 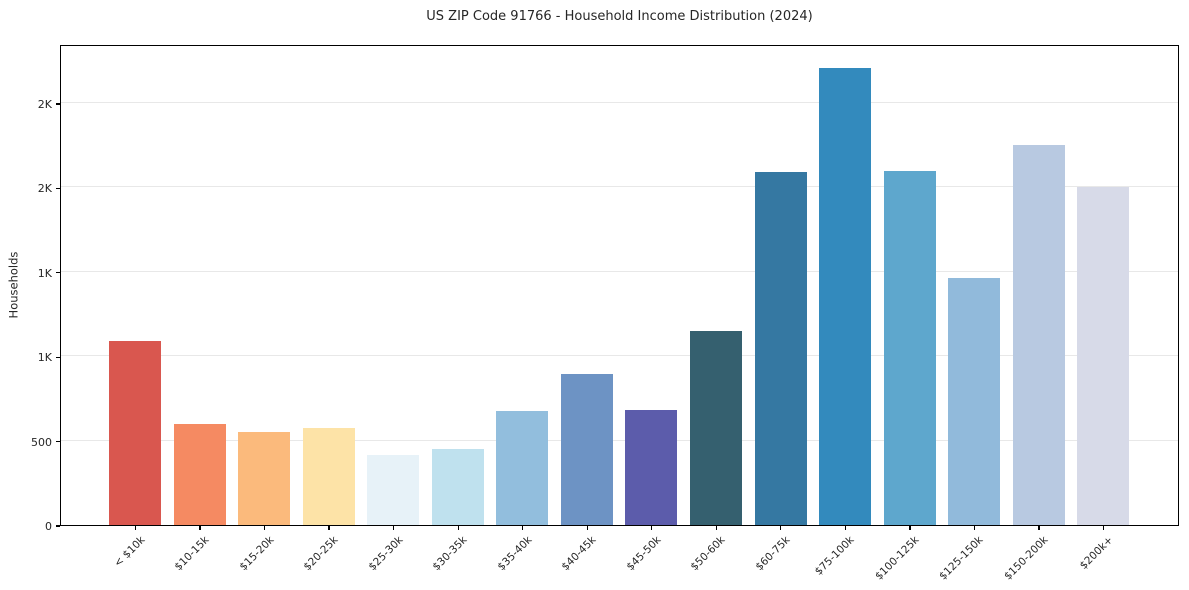 What do you see at coordinates (264, 478) in the screenshot?
I see `bar-15-20k` at bounding box center [264, 478].